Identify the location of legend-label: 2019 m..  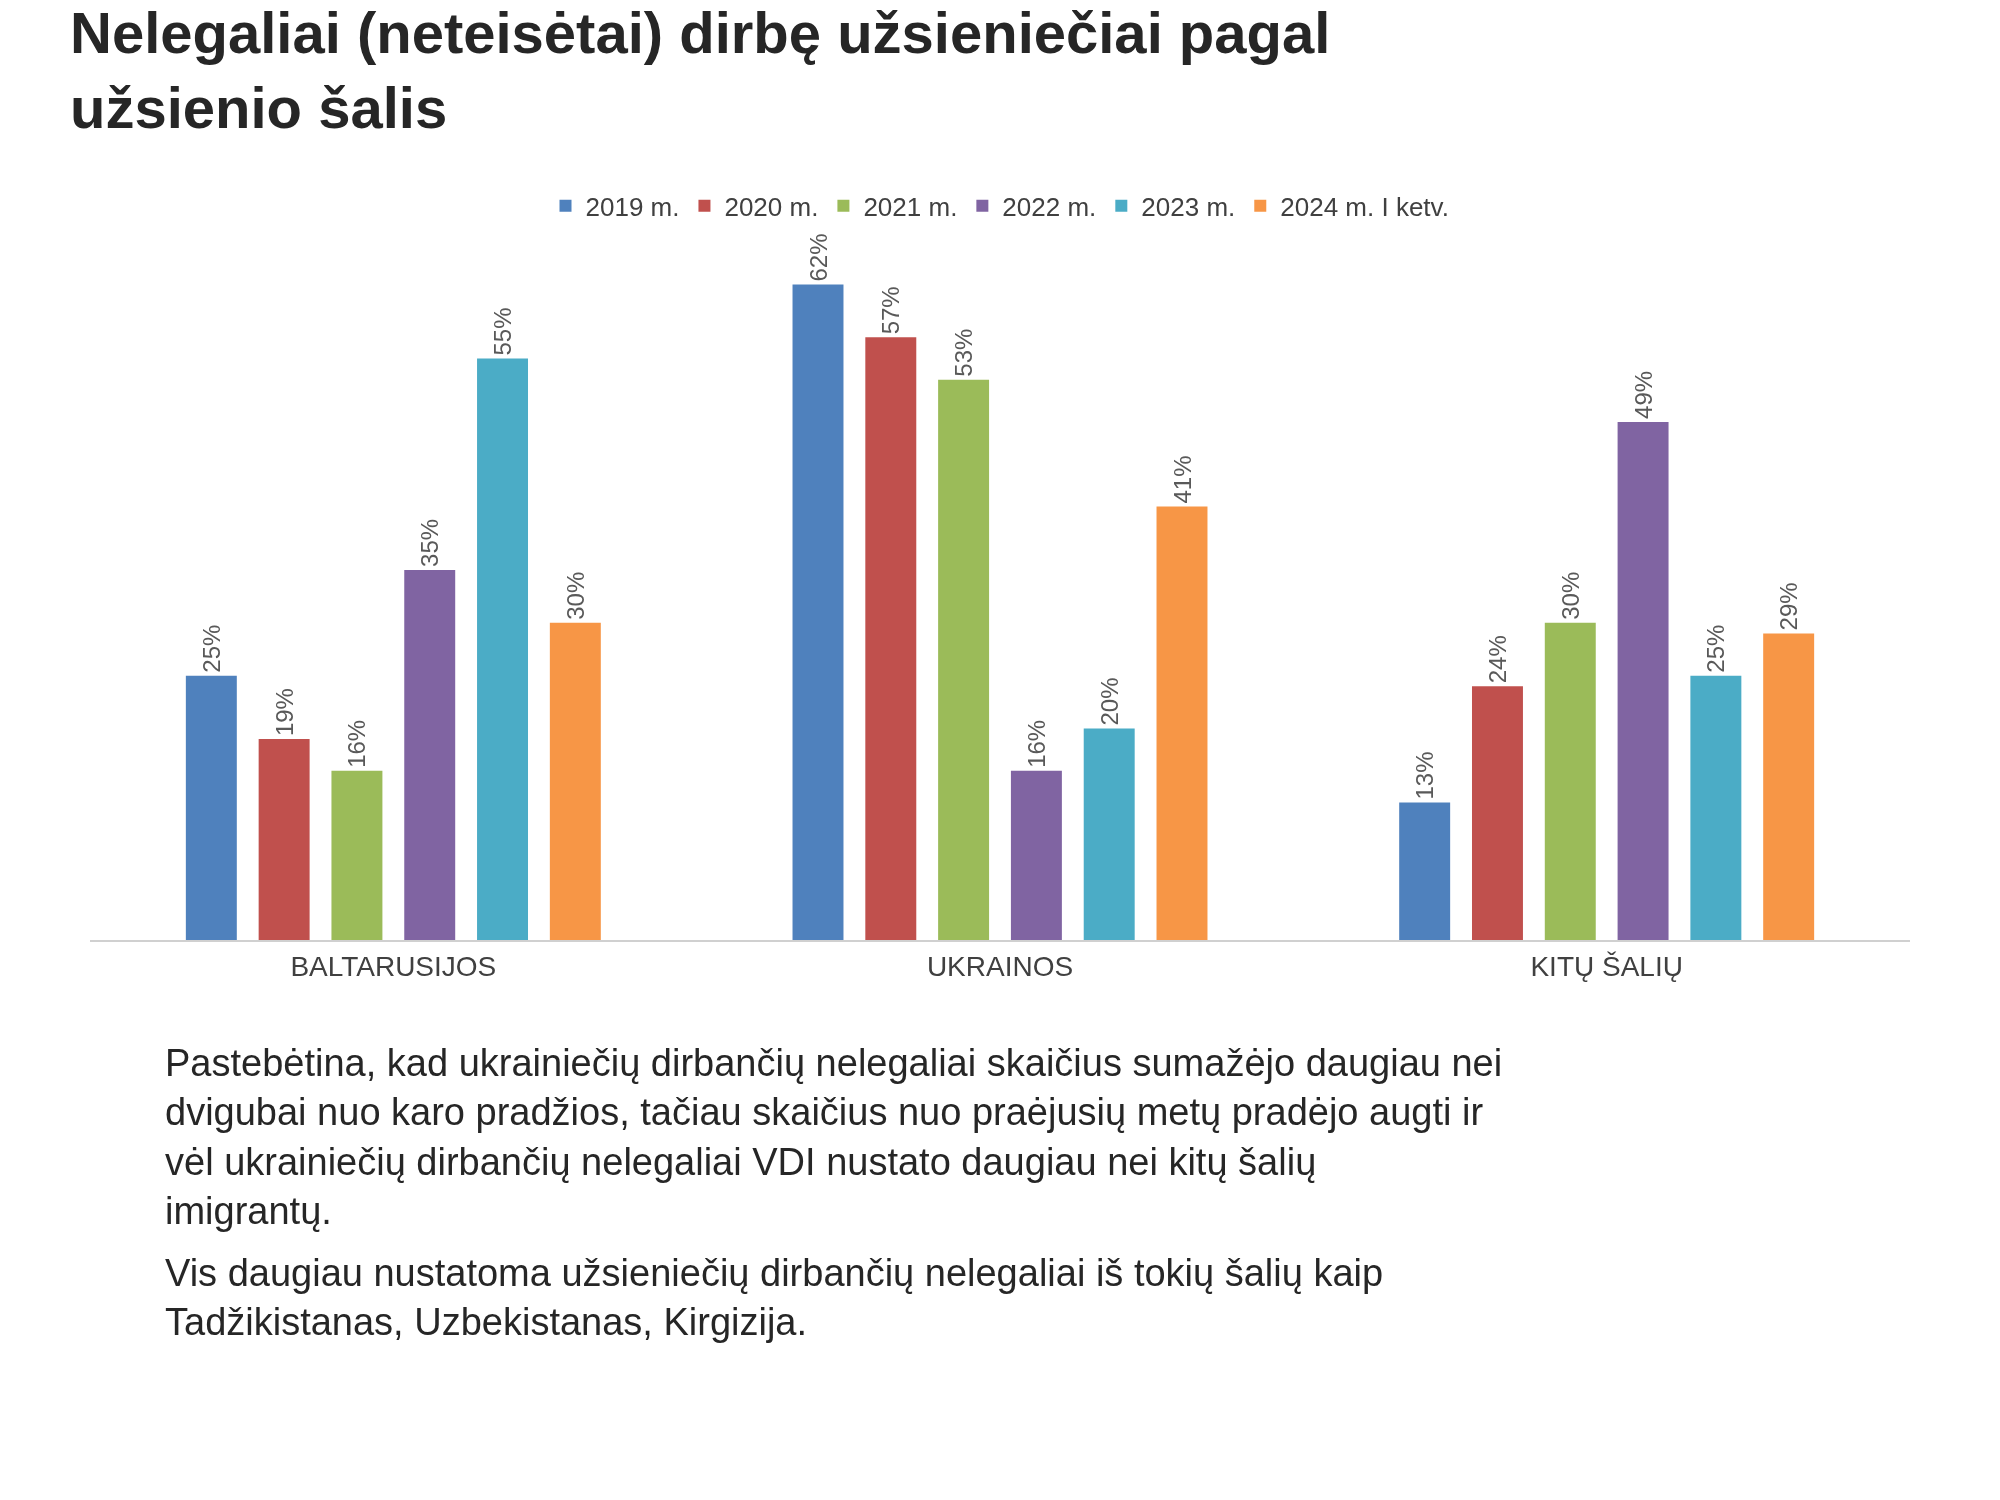
(632, 206).